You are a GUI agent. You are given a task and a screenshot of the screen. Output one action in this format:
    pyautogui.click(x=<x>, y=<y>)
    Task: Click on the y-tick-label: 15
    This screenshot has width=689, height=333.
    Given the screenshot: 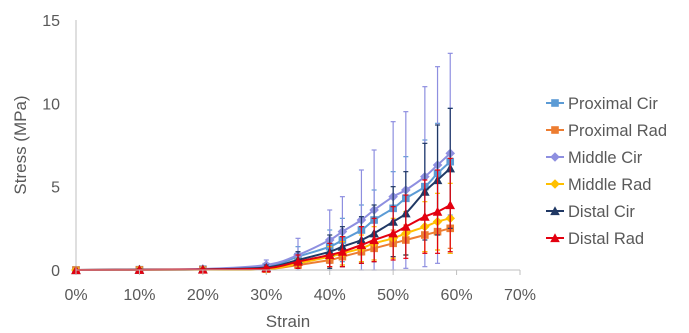 What is the action you would take?
    pyautogui.click(x=51, y=21)
    